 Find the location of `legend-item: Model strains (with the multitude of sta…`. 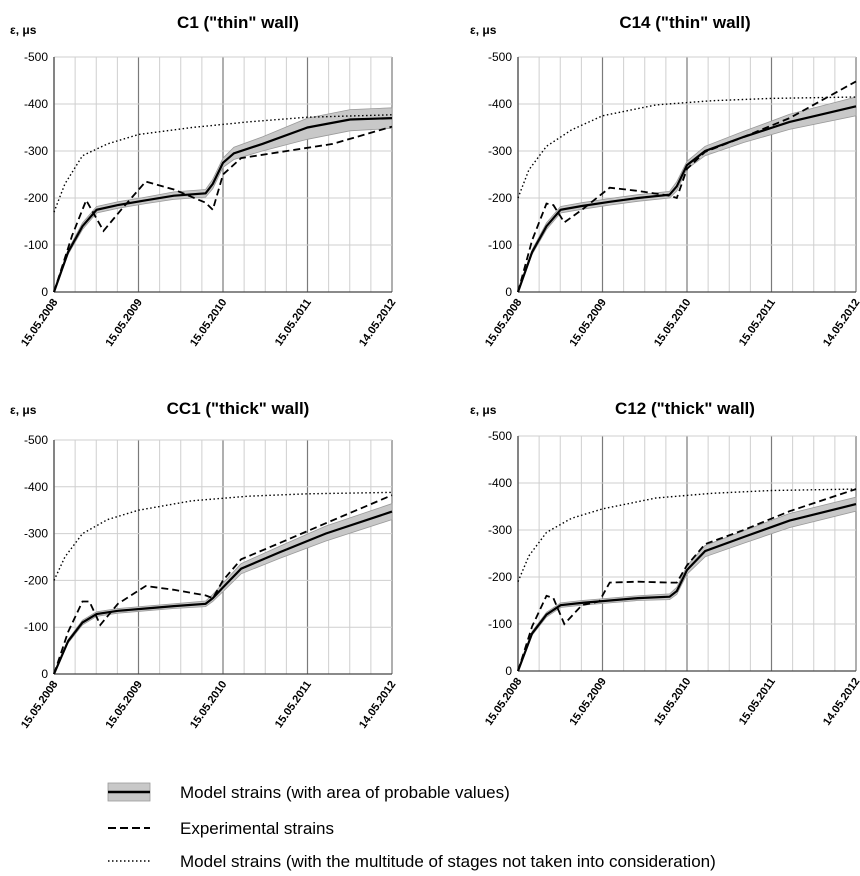

legend-item: Model strains (with the multitude of sta… is located at coordinates (412, 861).